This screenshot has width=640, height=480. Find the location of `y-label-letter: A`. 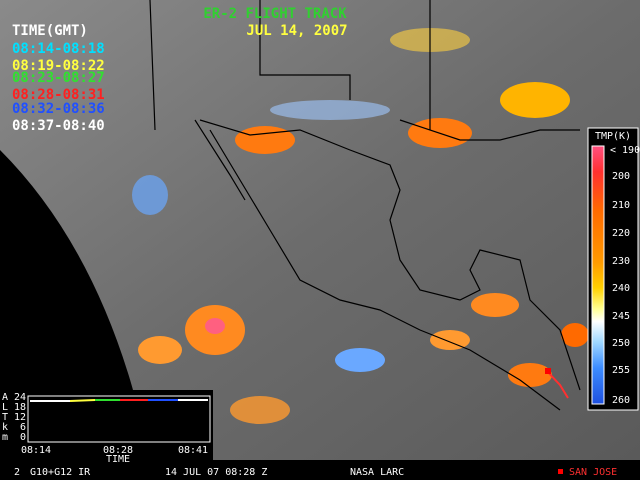

y-label-letter: A is located at coordinates (5, 397).